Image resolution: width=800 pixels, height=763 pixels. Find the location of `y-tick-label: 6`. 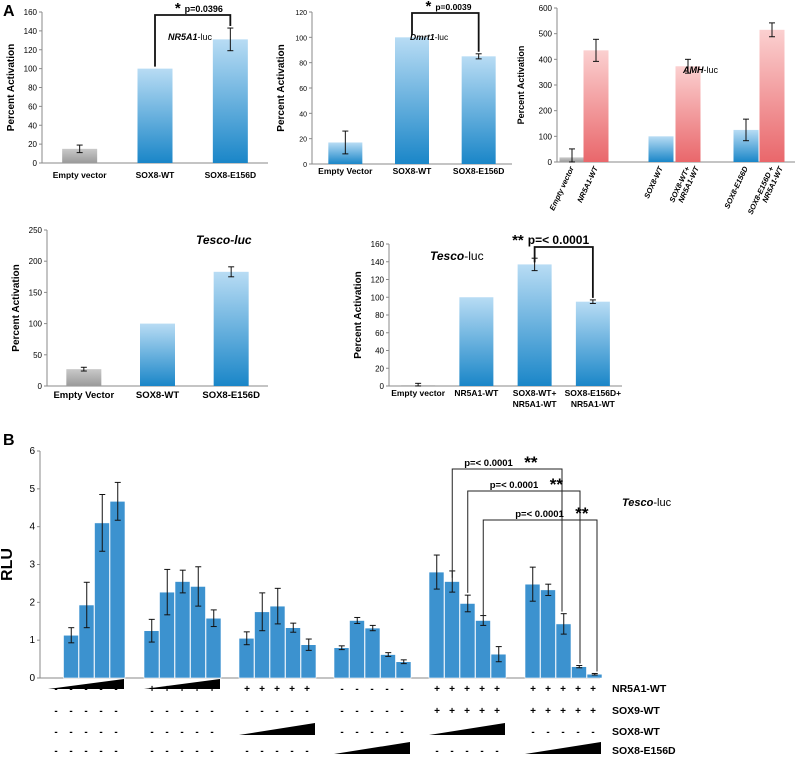

y-tick-label: 6 is located at coordinates (32, 451).